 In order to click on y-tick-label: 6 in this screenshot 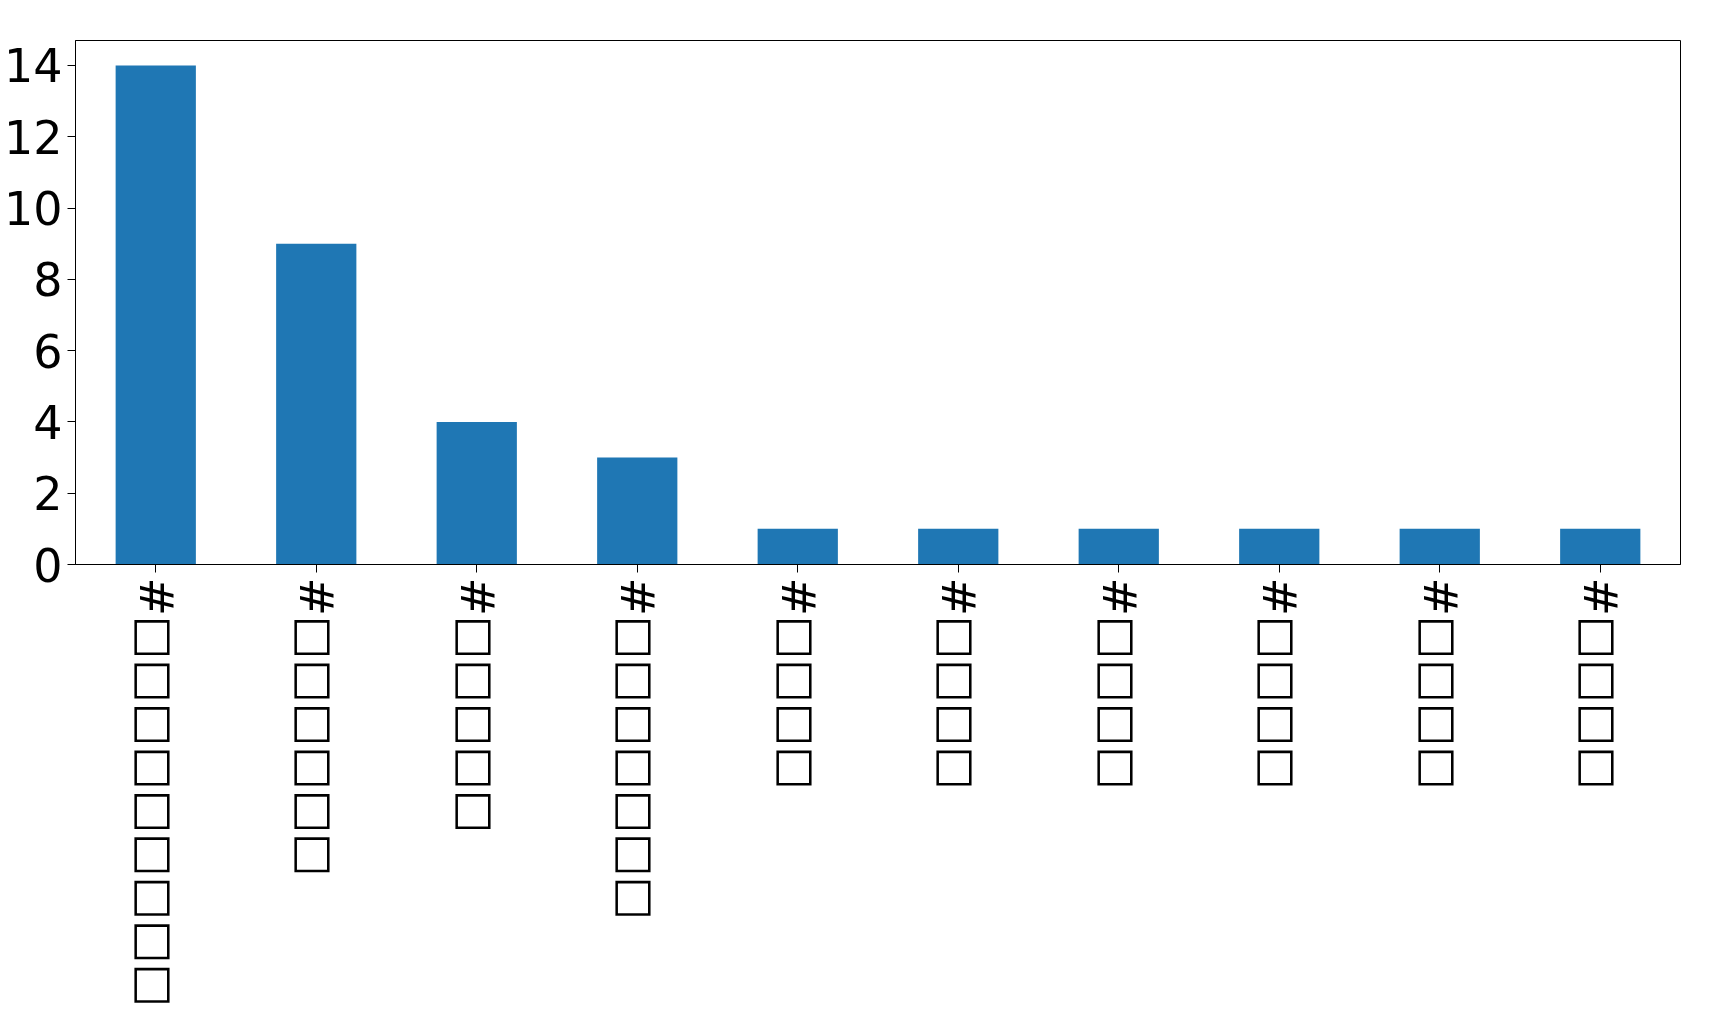, I will do `click(48, 351)`.